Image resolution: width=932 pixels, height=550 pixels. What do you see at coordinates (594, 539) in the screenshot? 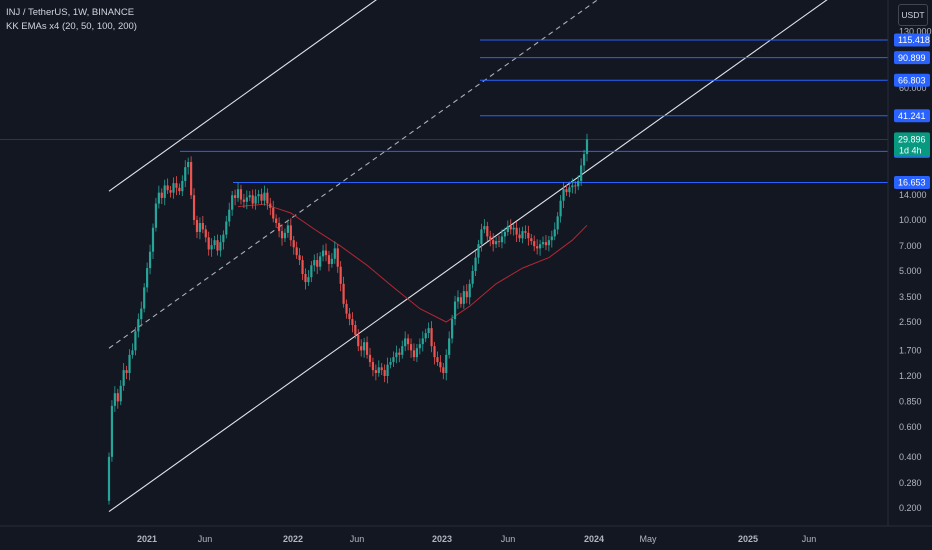
I see `time-tick-label: 2024` at bounding box center [594, 539].